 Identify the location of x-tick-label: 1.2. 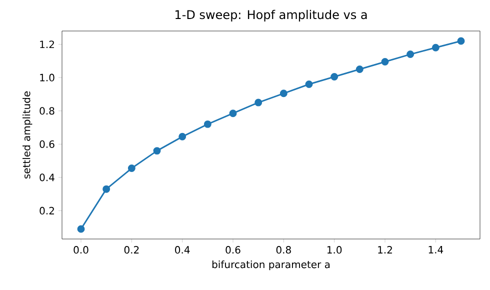
(385, 250).